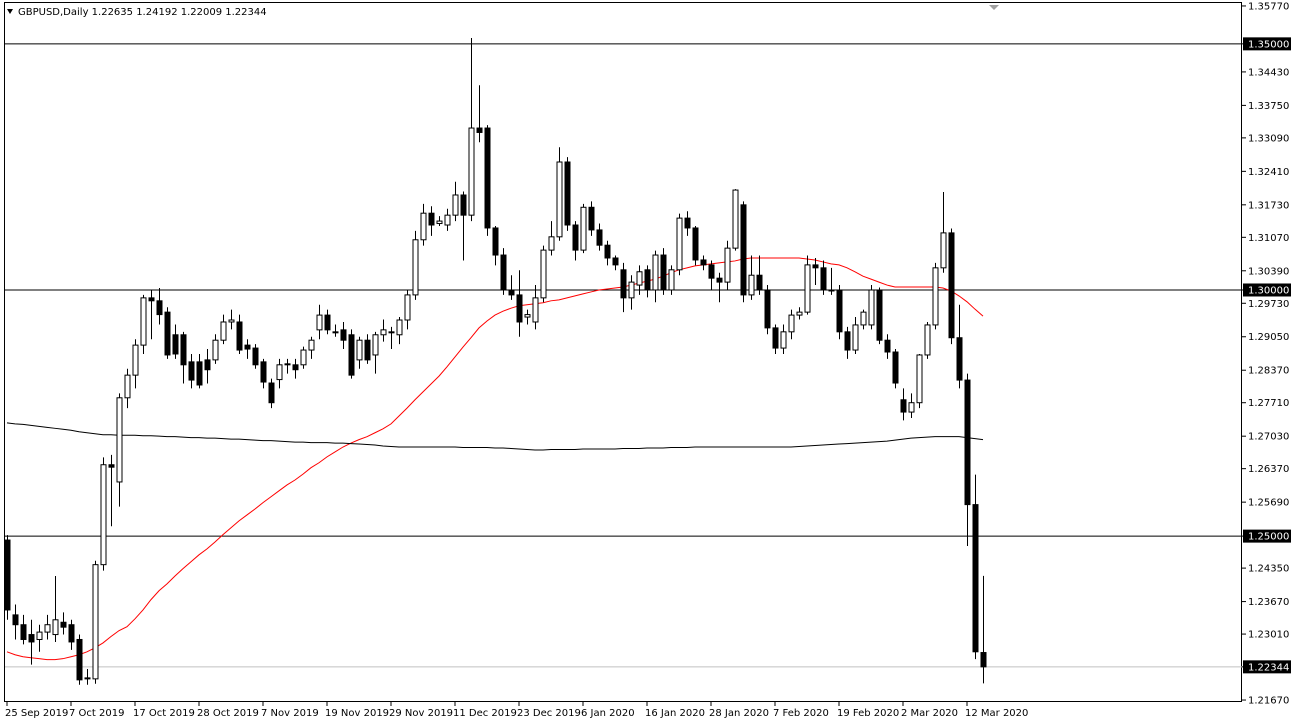  I want to click on y-tick-label: 1.35000, so click(1268, 44).